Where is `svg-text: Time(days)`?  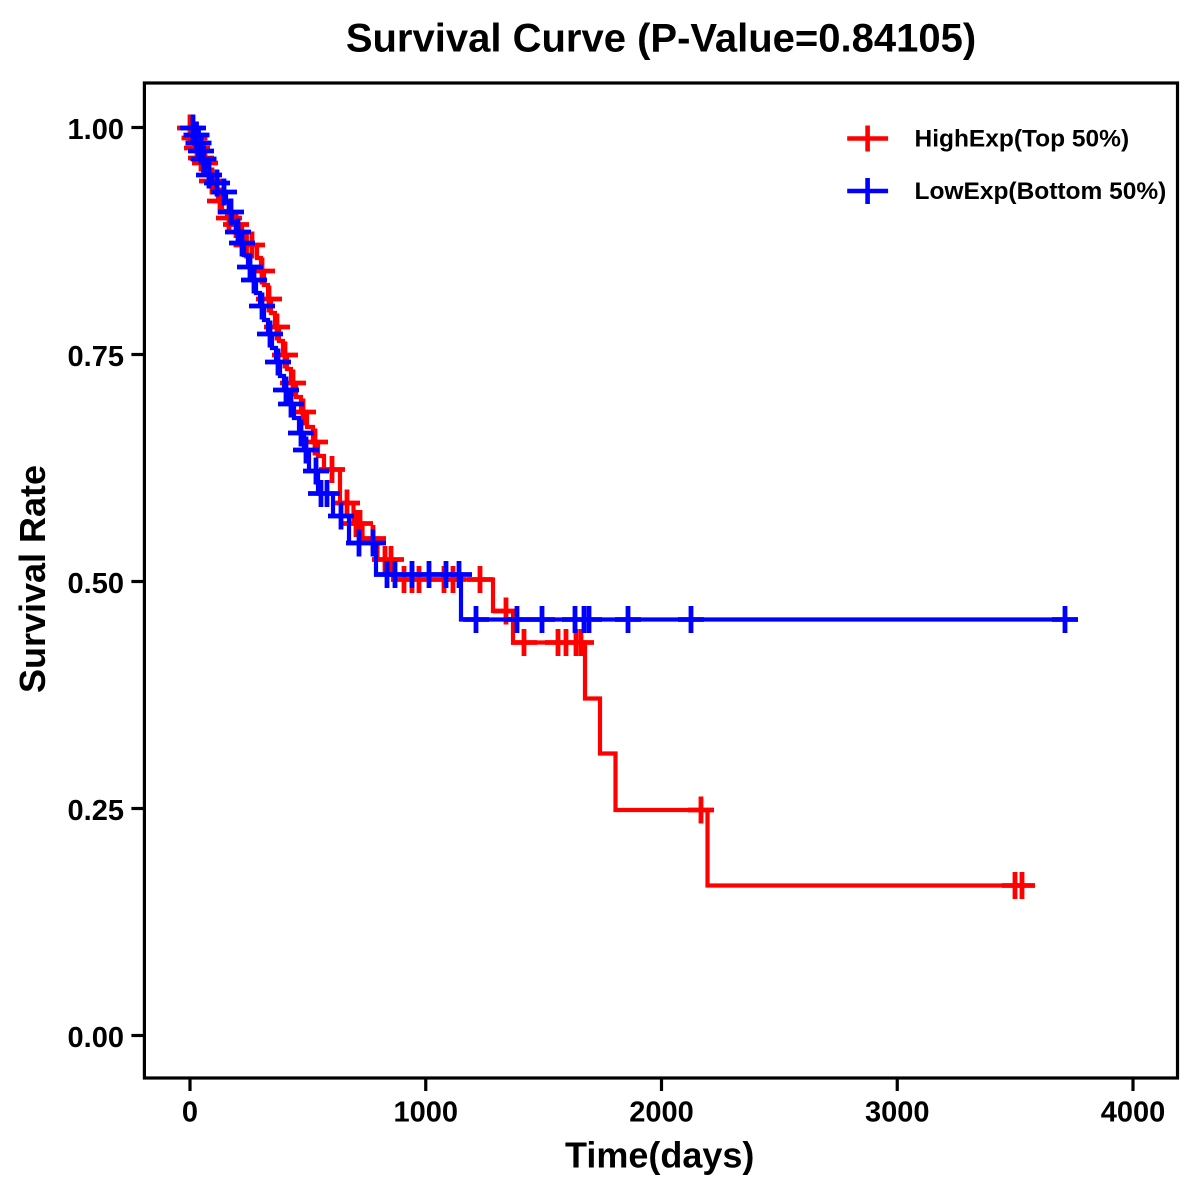
svg-text: Time(days) is located at coordinates (659, 1155).